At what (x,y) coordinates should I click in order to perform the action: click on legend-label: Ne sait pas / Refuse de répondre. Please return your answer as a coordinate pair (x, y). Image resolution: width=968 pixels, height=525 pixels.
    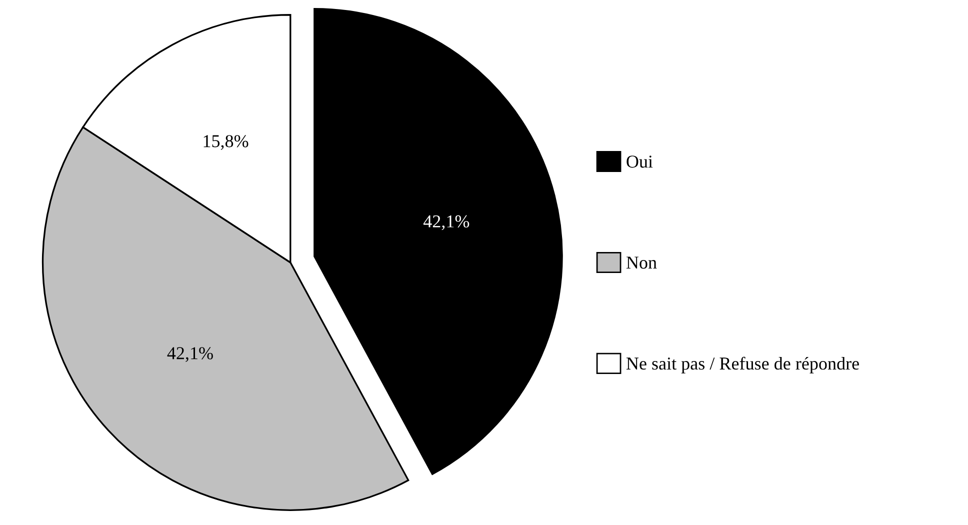
    Looking at the image, I should click on (742, 365).